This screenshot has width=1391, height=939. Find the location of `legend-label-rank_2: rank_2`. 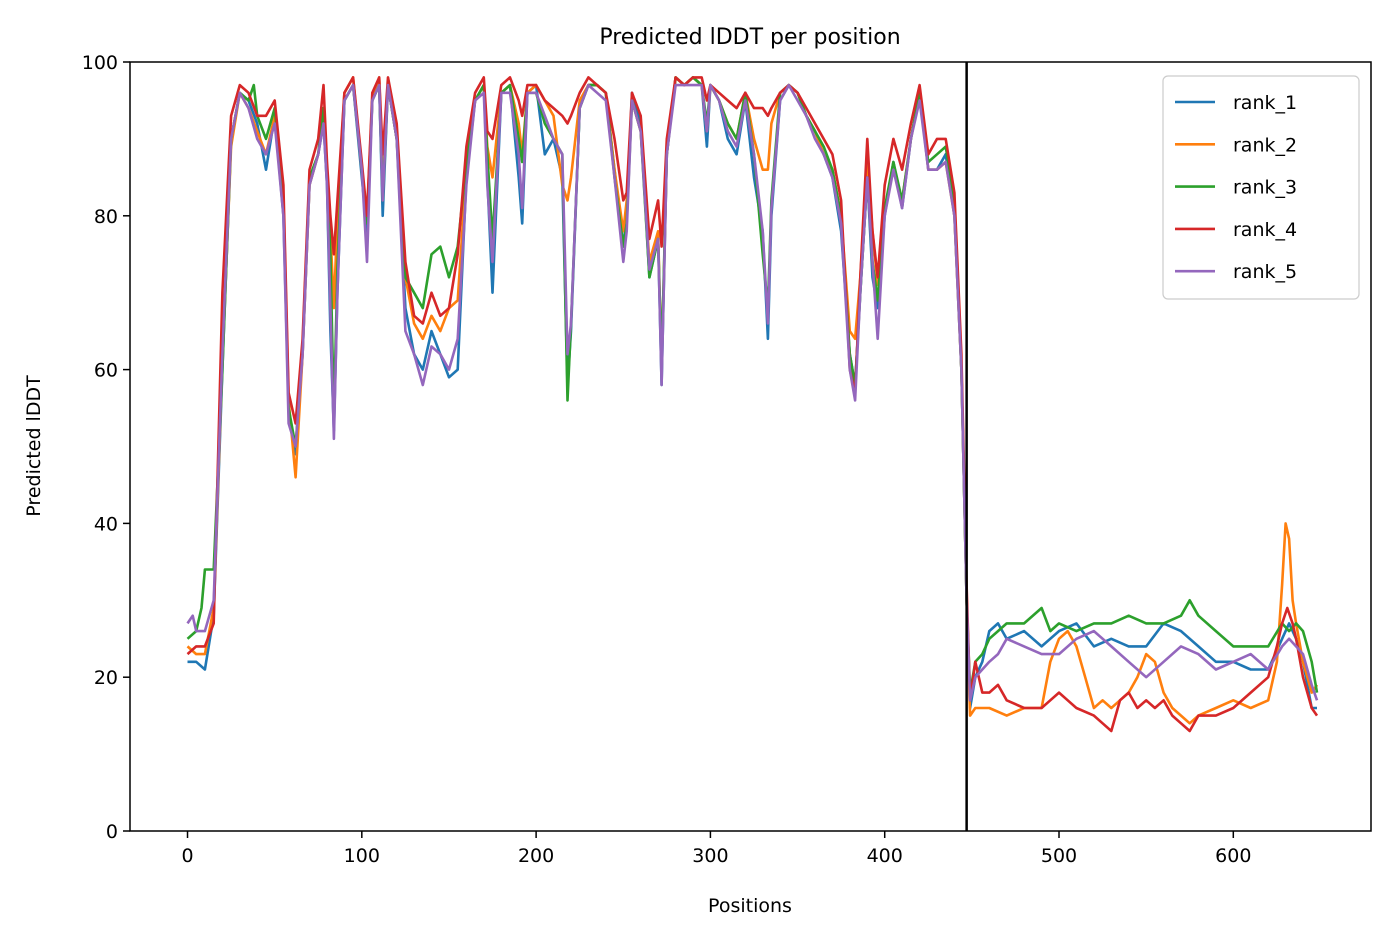

legend-label-rank_2: rank_2 is located at coordinates (1265, 145).